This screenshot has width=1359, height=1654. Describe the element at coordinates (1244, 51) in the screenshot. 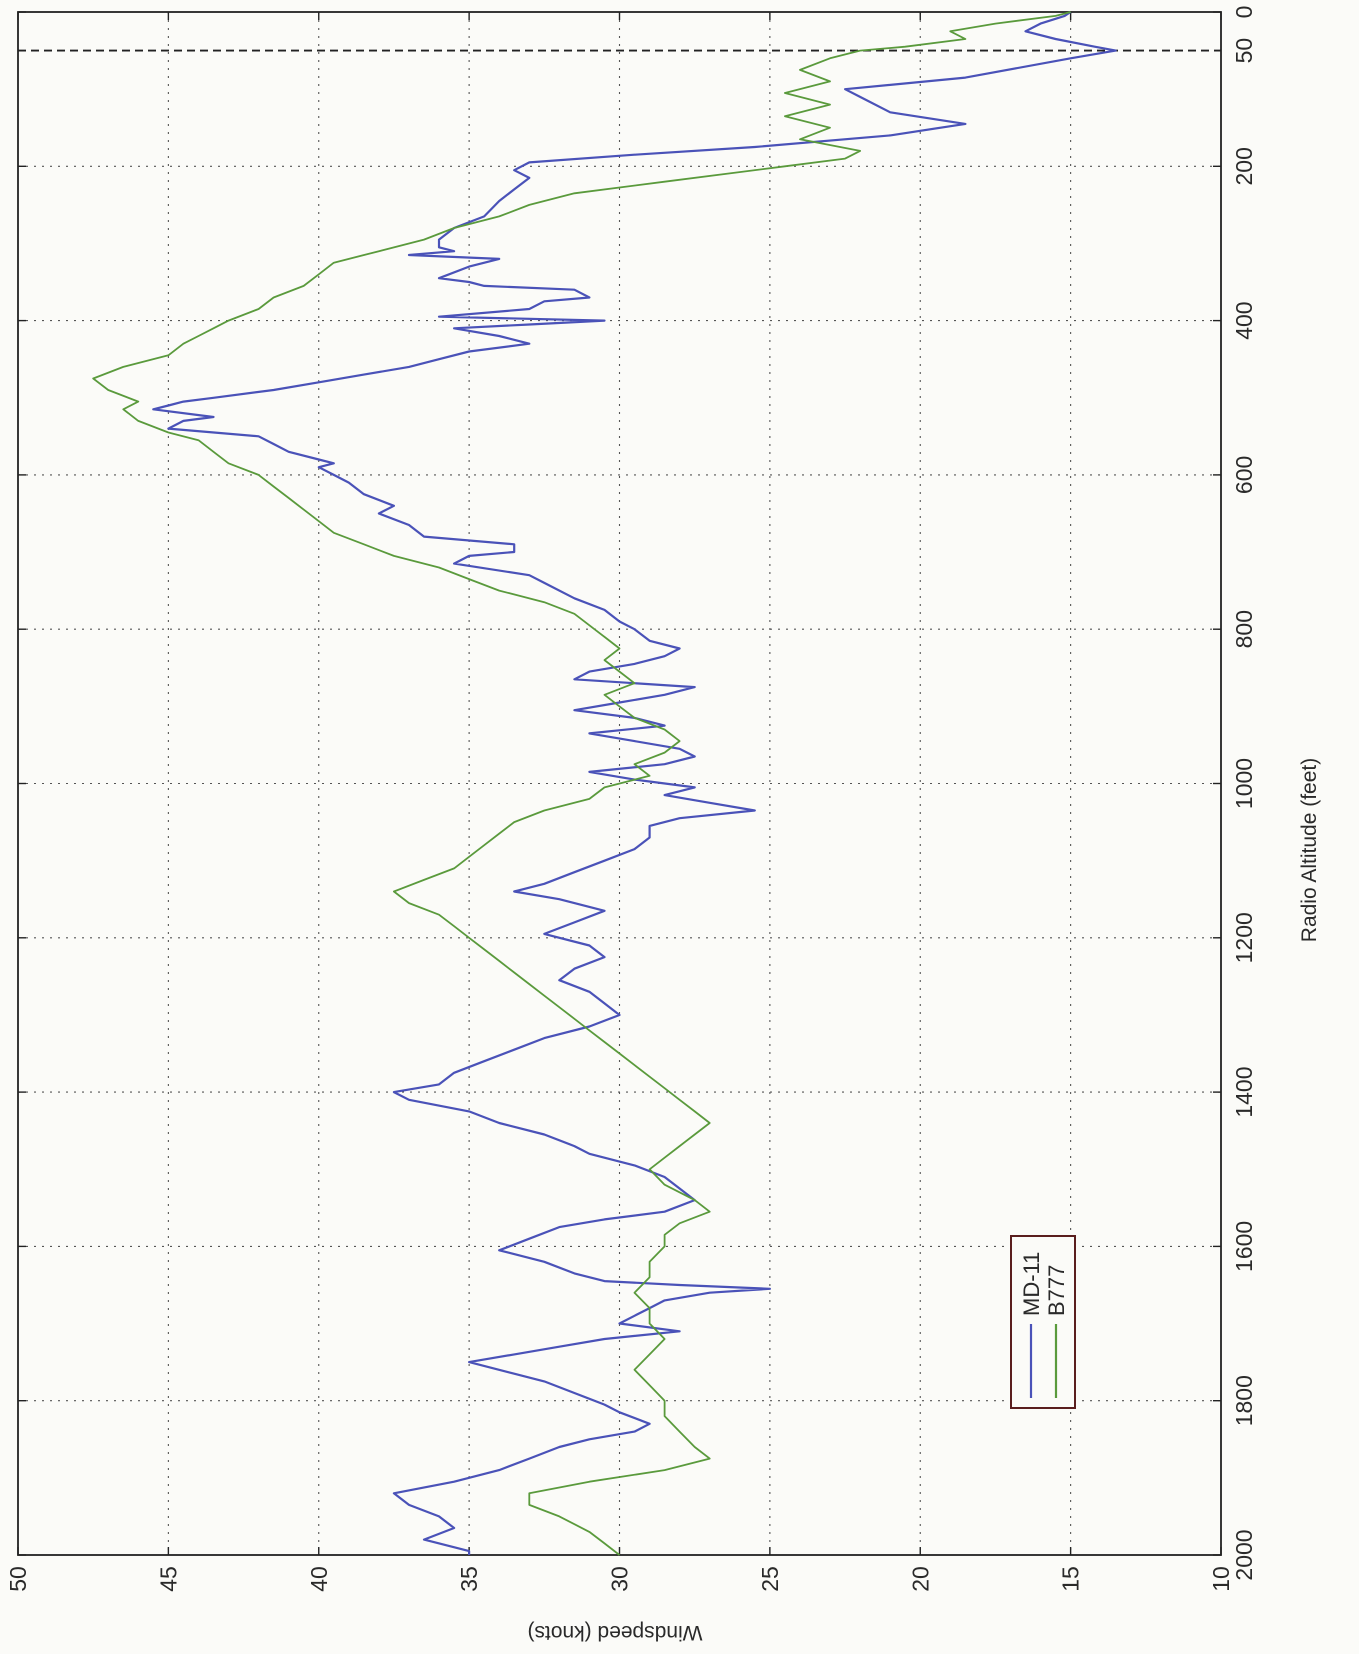

I see `tick-label-altitude-50: 50` at that location.